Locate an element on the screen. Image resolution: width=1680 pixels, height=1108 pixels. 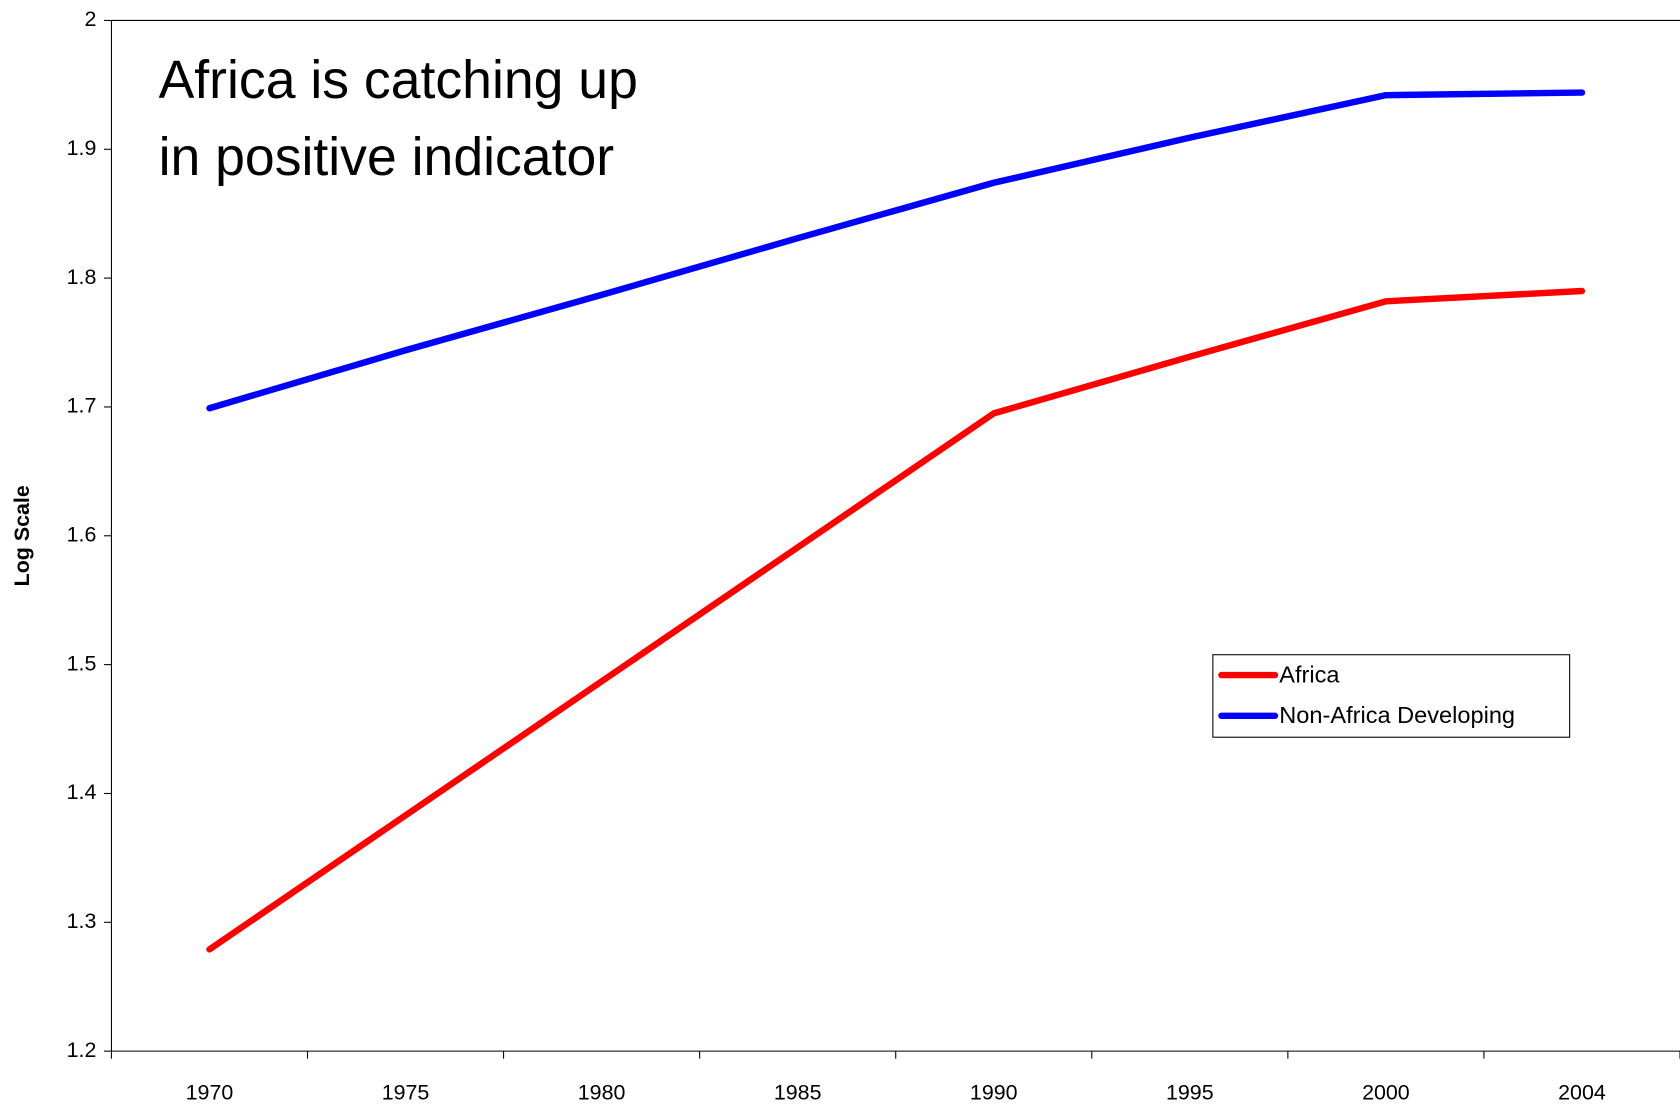
x-tick-label: 1995 is located at coordinates (1190, 1093).